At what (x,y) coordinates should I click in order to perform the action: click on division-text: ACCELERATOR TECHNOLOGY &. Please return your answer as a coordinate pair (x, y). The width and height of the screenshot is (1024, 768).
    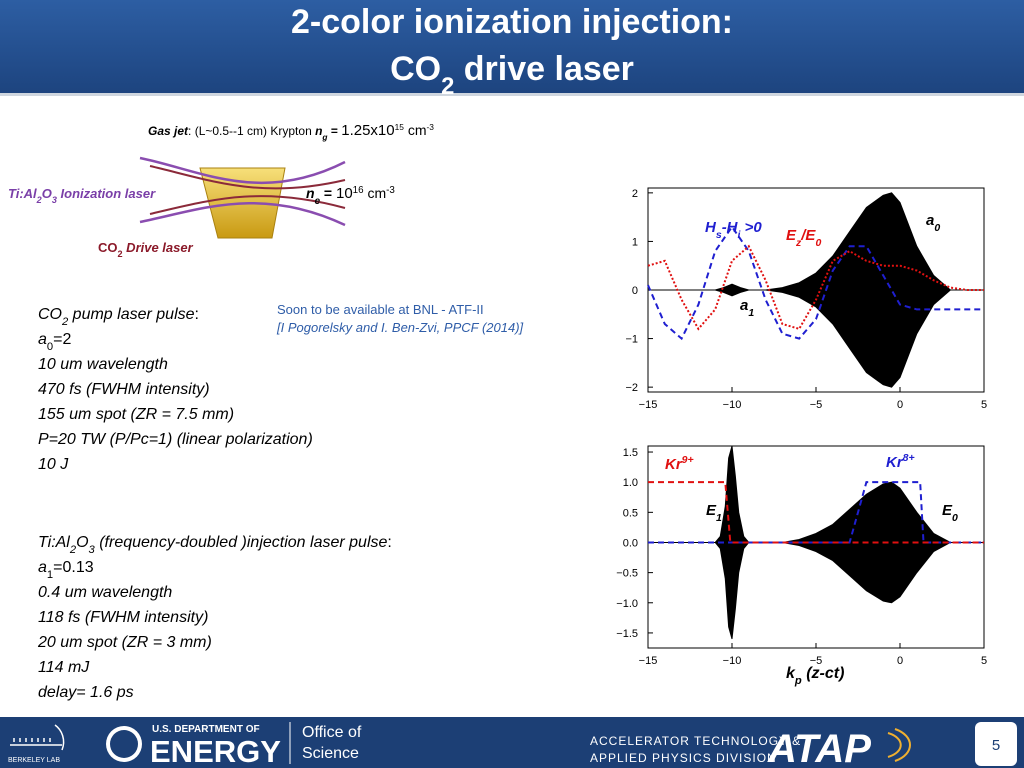
    Looking at the image, I should click on (695, 741).